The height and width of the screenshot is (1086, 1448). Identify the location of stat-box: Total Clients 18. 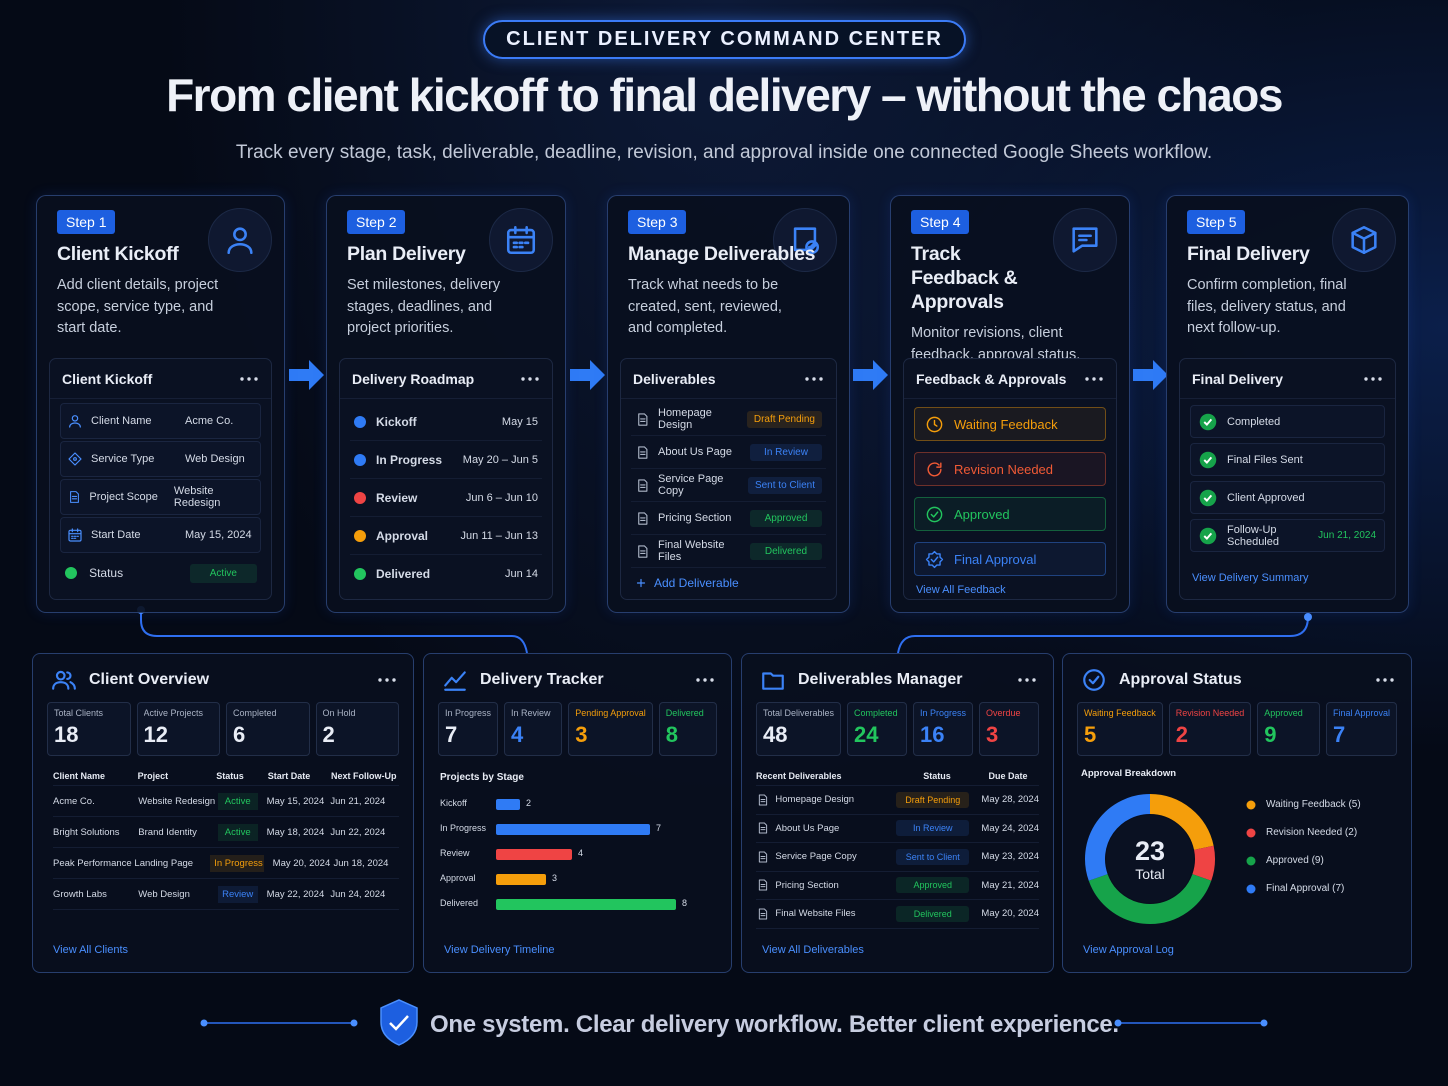
(89, 729).